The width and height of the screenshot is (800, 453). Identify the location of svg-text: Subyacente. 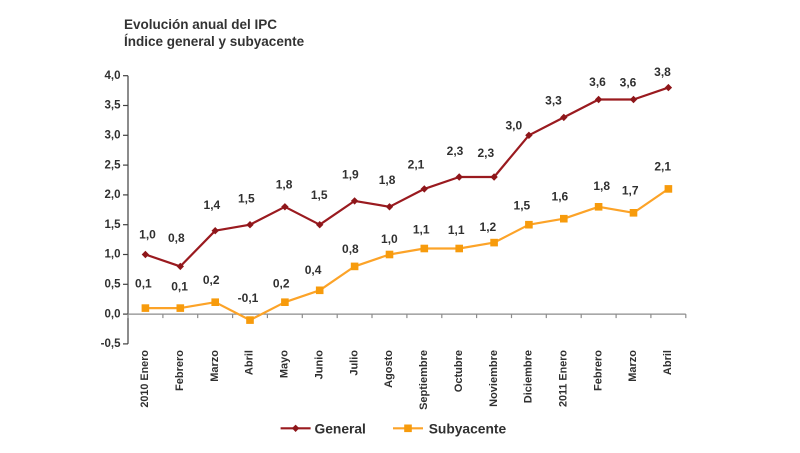
(468, 428).